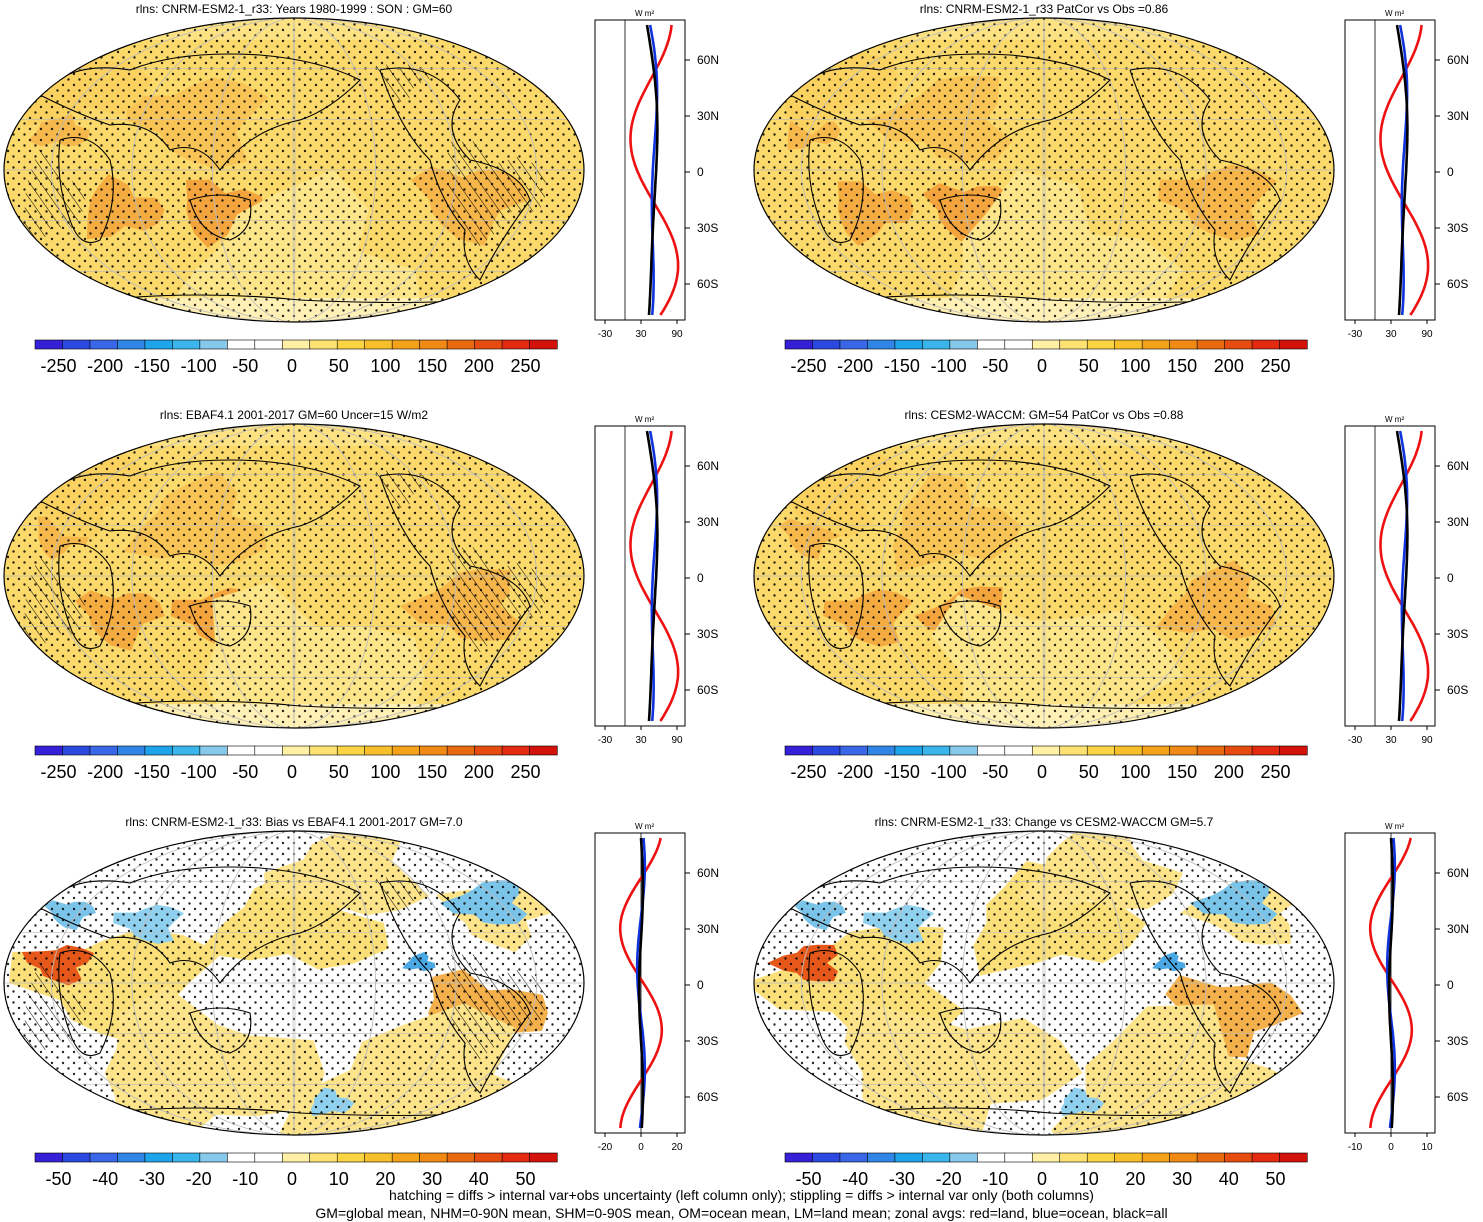 Image resolution: width=1483 pixels, height=1222 pixels. I want to click on colorbar: -250 -200 -150 -100 -50 0 50 100 150 200 250, so click(1046, 763).